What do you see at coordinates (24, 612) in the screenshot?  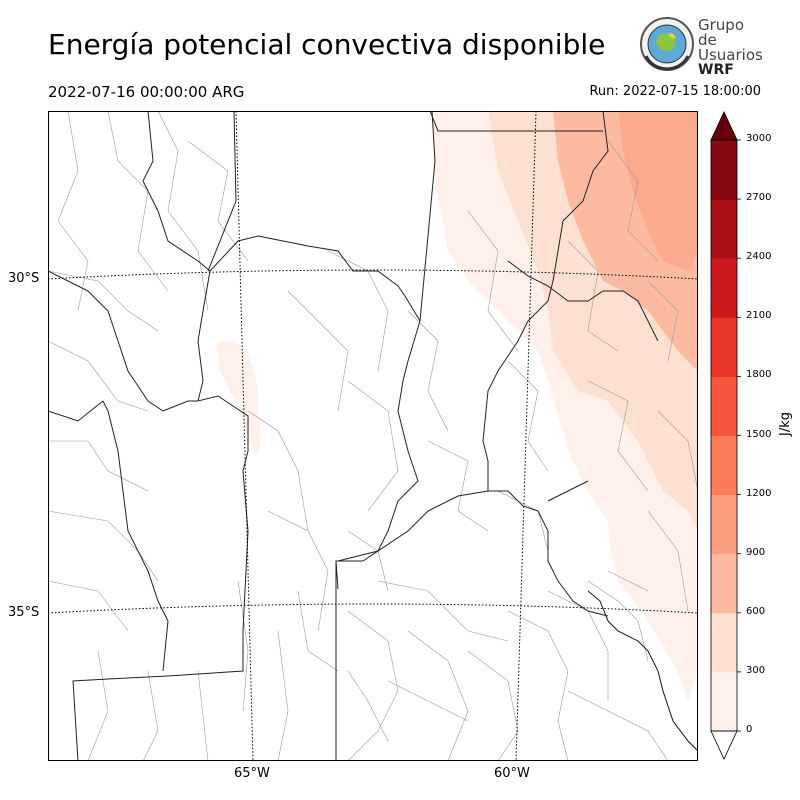 I see `lat-label-35s: 35°S` at bounding box center [24, 612].